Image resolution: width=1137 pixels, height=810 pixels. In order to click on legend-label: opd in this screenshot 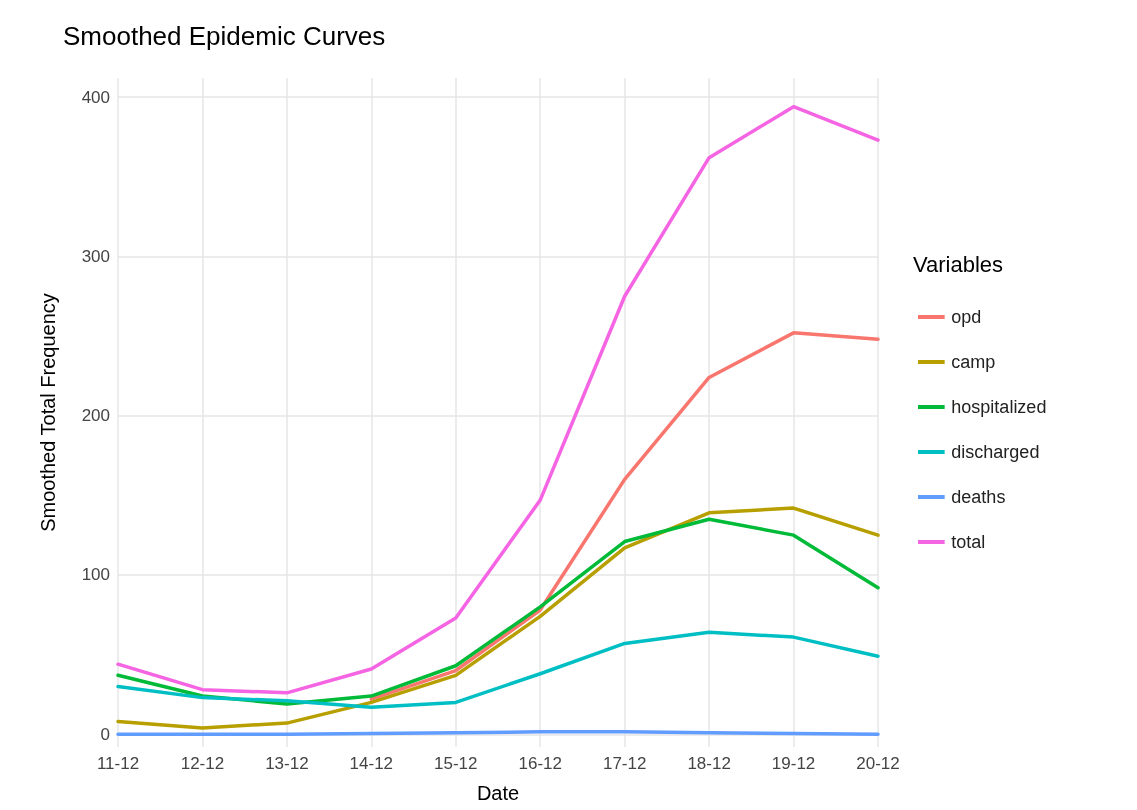, I will do `click(966, 317)`.